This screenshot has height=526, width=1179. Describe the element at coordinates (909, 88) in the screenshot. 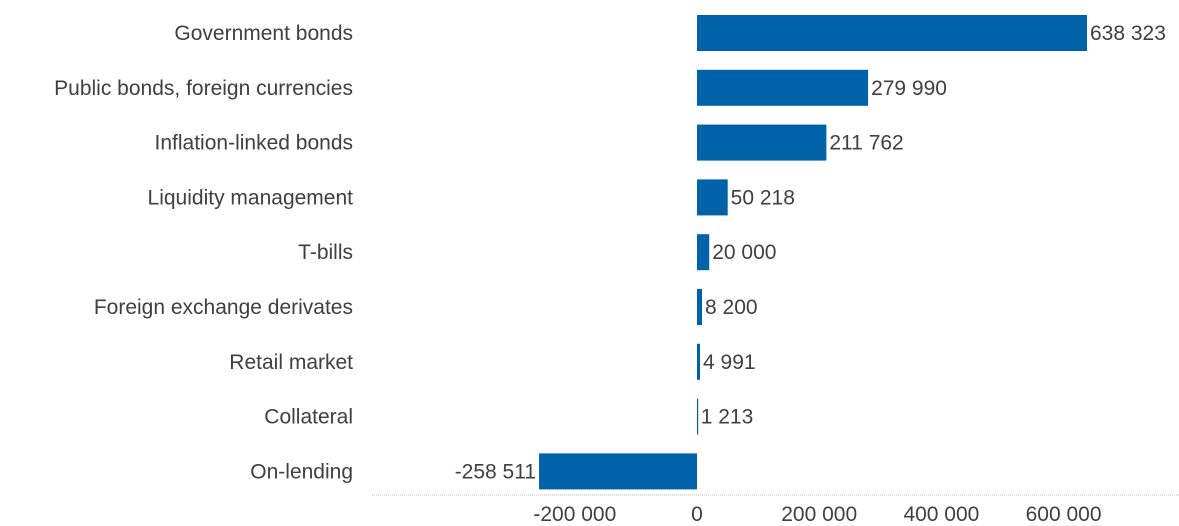

I see `data-label: 279 990` at that location.